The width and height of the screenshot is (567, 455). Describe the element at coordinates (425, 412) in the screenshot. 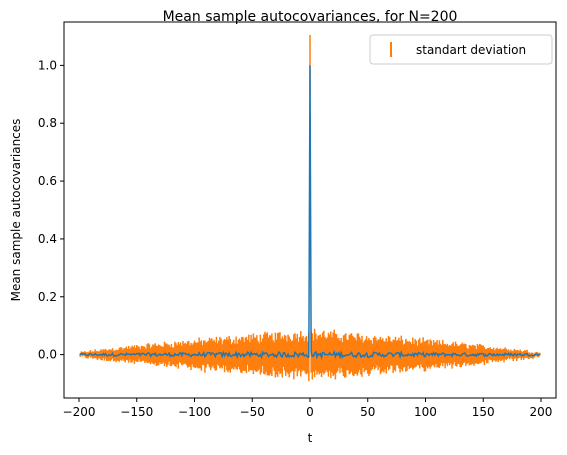

I see `x-tick-label: 100` at that location.